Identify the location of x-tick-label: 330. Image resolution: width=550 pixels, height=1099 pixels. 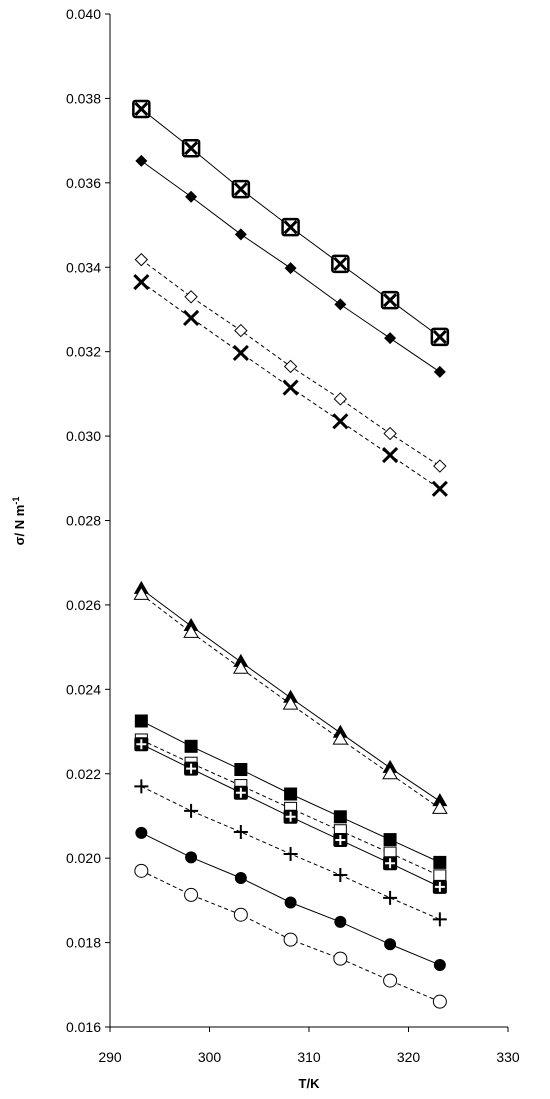
(508, 1057).